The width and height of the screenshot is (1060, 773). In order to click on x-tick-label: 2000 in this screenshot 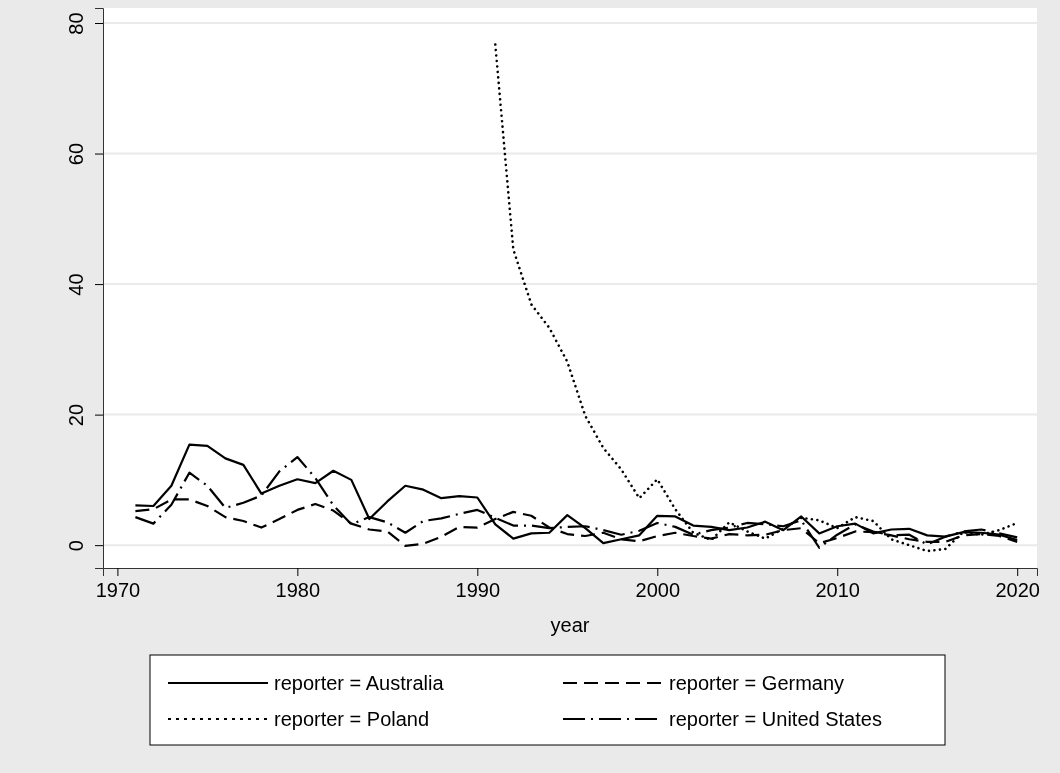, I will do `click(658, 590)`.